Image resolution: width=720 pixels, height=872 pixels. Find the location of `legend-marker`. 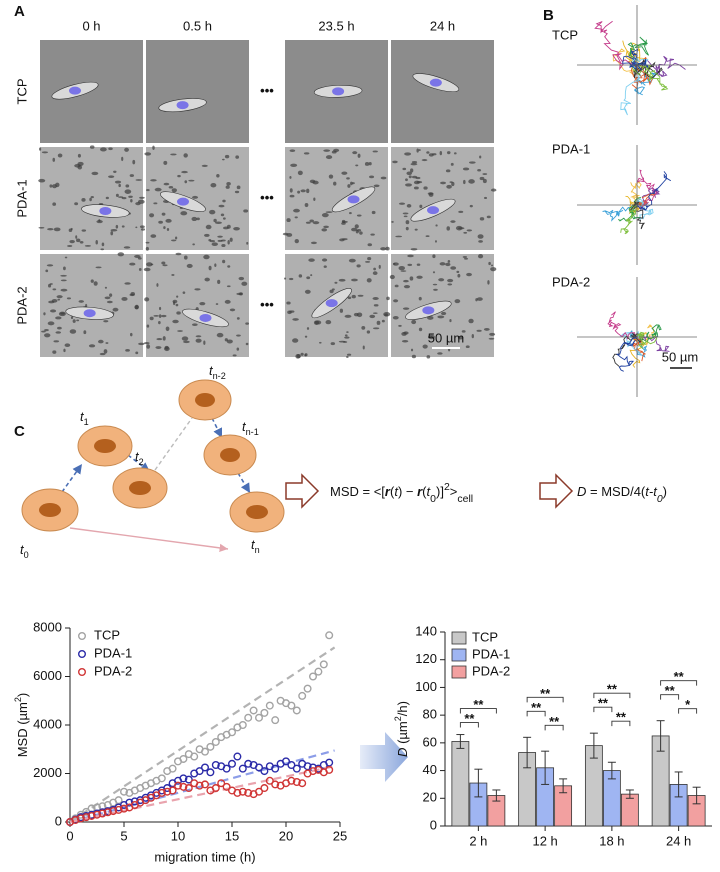

legend-marker is located at coordinates (81, 672).